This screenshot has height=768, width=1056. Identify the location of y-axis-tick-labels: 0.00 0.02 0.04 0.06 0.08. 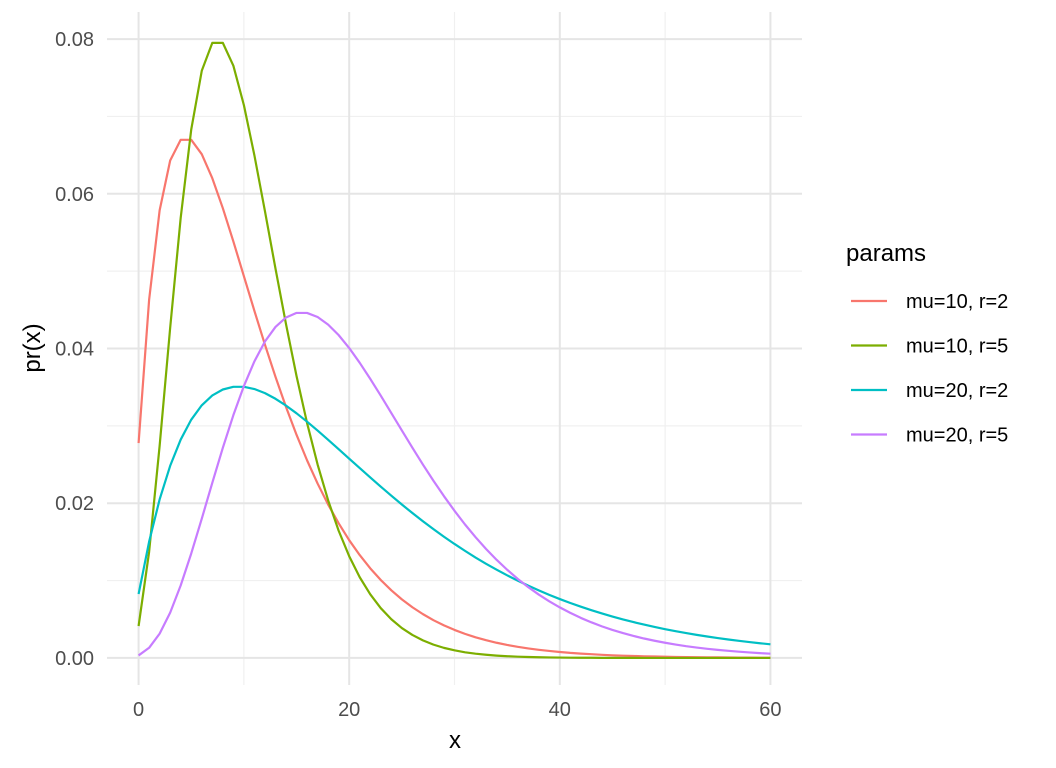
(74, 349).